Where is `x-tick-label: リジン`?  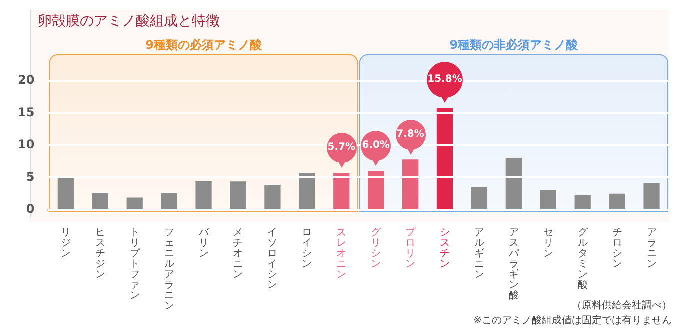 x-tick-label: リジン is located at coordinates (65, 244).